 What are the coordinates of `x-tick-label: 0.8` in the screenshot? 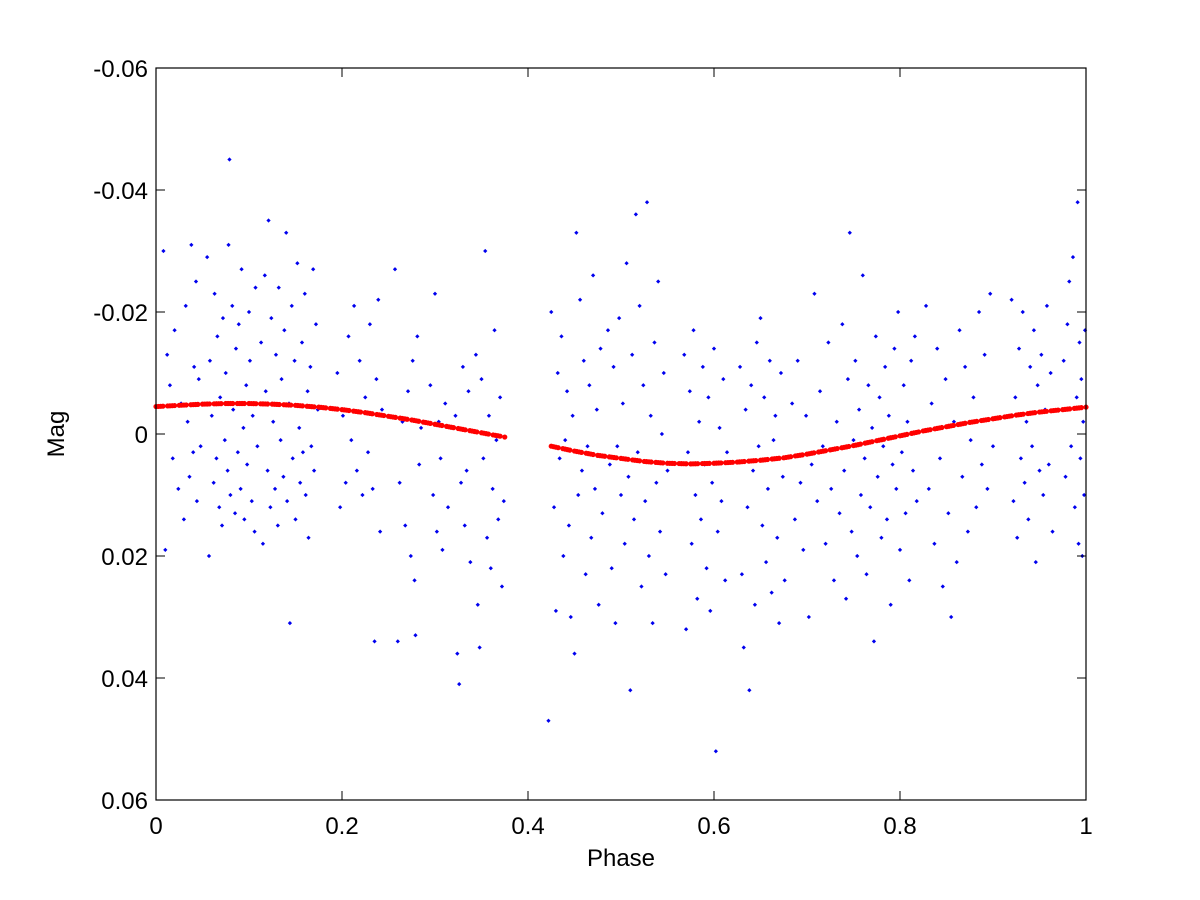 It's located at (899, 826).